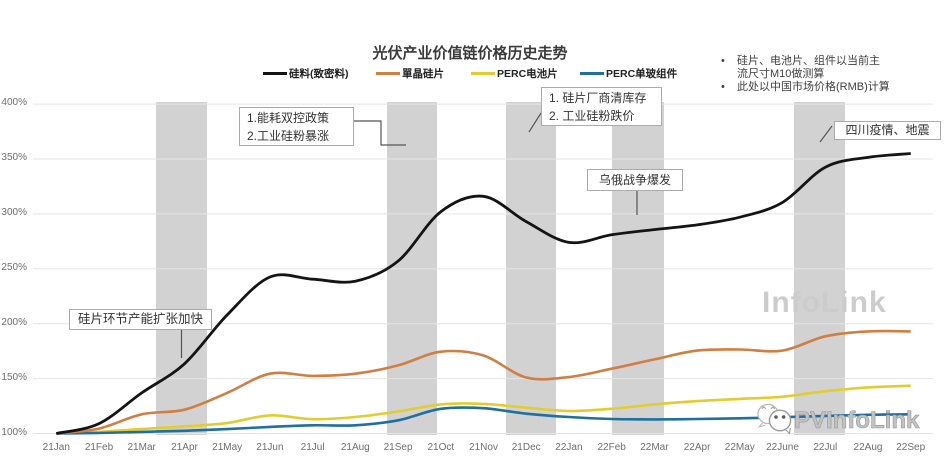  Describe the element at coordinates (857, 420) in the screenshot. I see `svg-text: PVInfoLink` at that location.